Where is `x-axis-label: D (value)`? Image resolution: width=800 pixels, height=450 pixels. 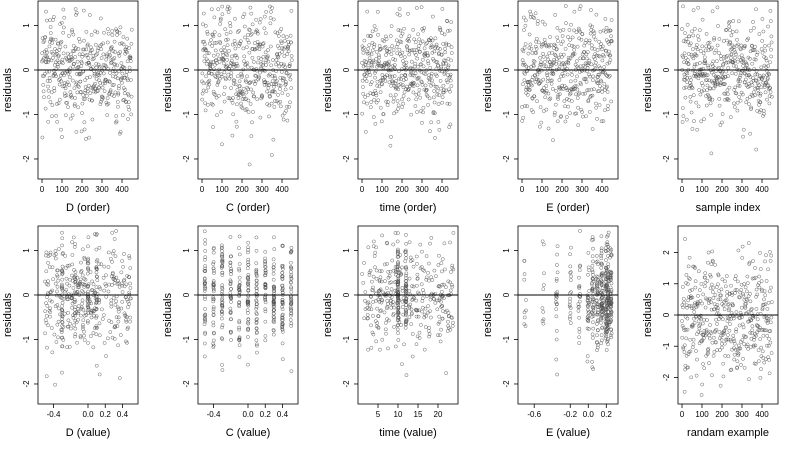
x-axis-label: D (value) is located at coordinates (88, 433).